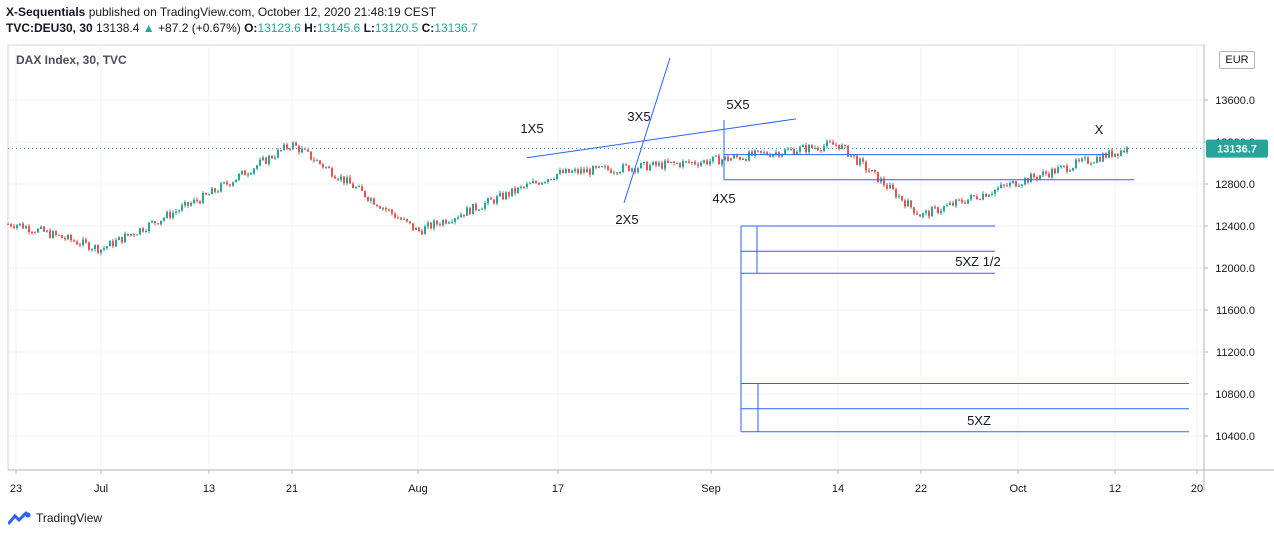 The width and height of the screenshot is (1274, 538). I want to click on tradingview-footer: TradingView, so click(55, 518).